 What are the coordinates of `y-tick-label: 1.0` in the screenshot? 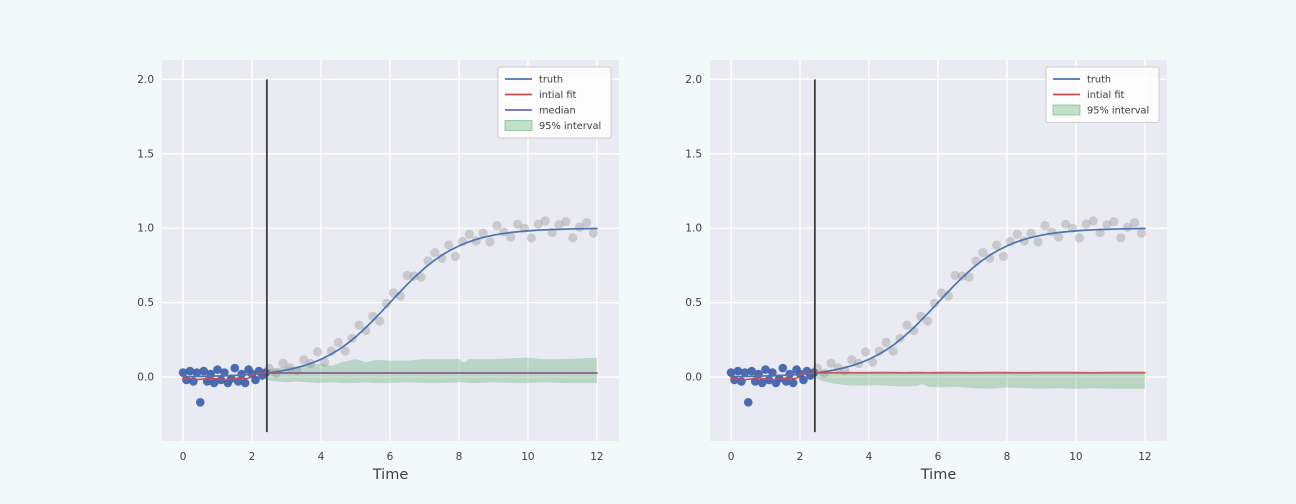 It's located at (693, 229).